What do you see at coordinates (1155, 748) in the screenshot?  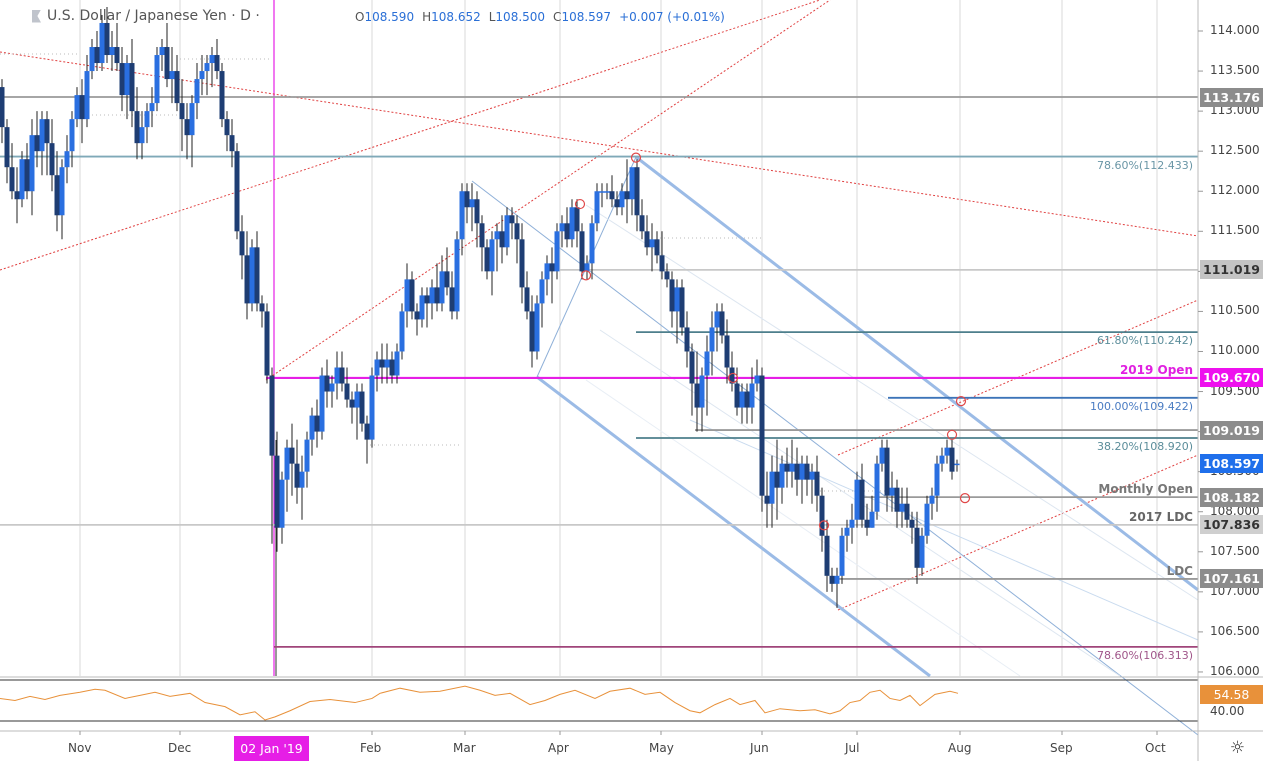 I see `time-tick: Oct` at bounding box center [1155, 748].